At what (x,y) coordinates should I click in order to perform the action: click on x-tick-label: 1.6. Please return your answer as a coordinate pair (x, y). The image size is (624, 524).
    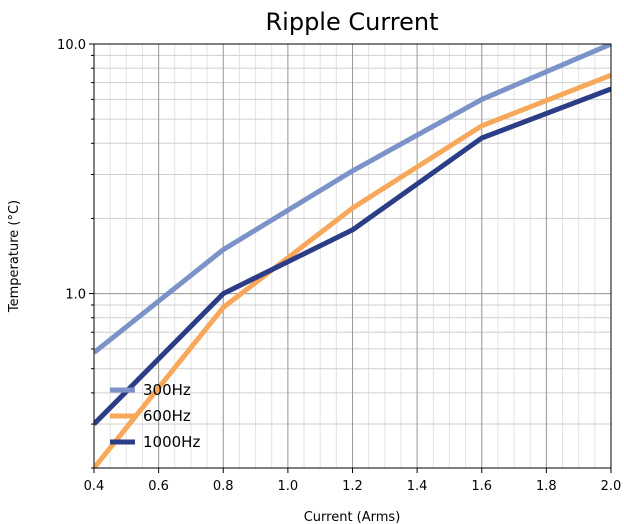
    Looking at the image, I should click on (481, 486).